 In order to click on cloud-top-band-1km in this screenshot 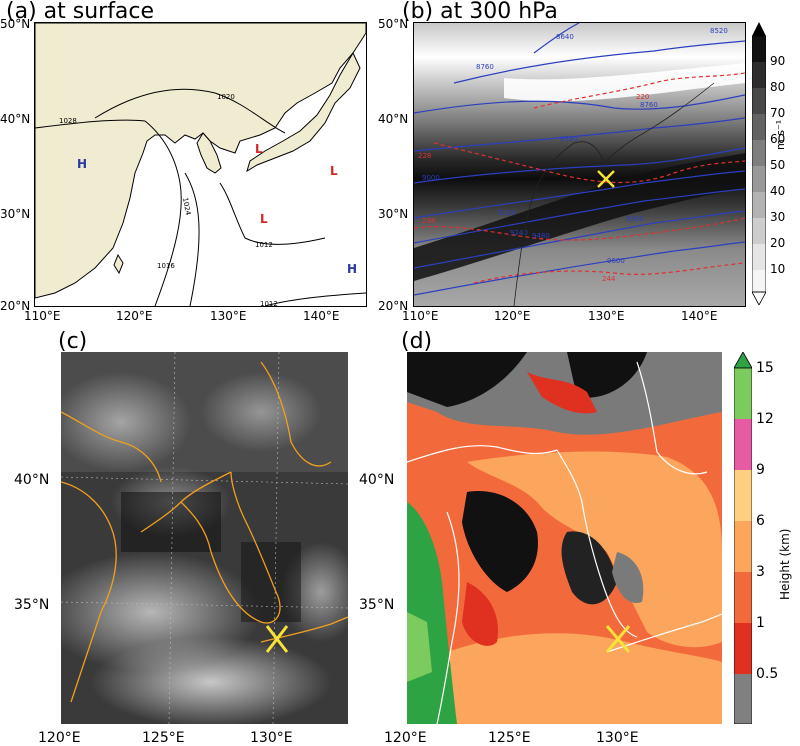, I will do `click(480, 614)`.